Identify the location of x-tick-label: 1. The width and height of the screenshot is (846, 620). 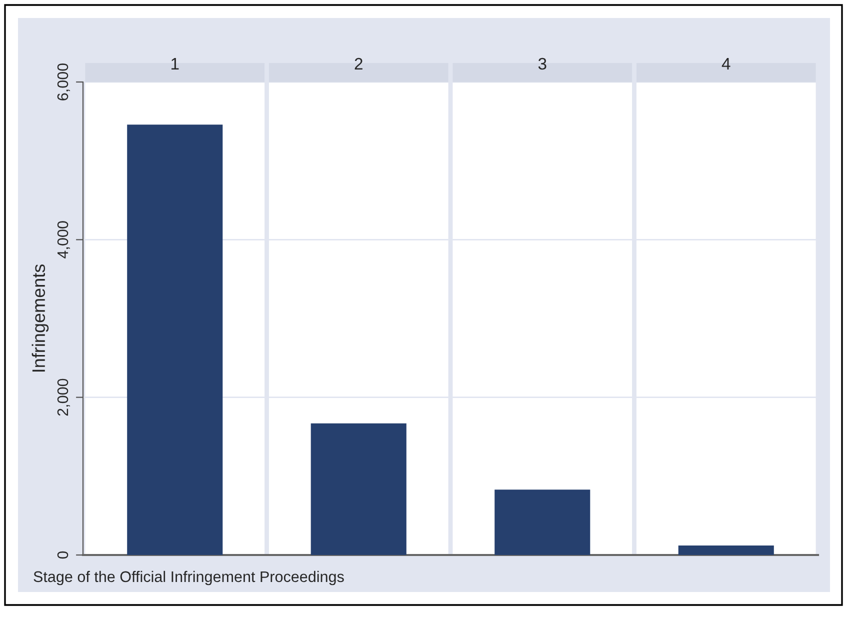
(175, 64).